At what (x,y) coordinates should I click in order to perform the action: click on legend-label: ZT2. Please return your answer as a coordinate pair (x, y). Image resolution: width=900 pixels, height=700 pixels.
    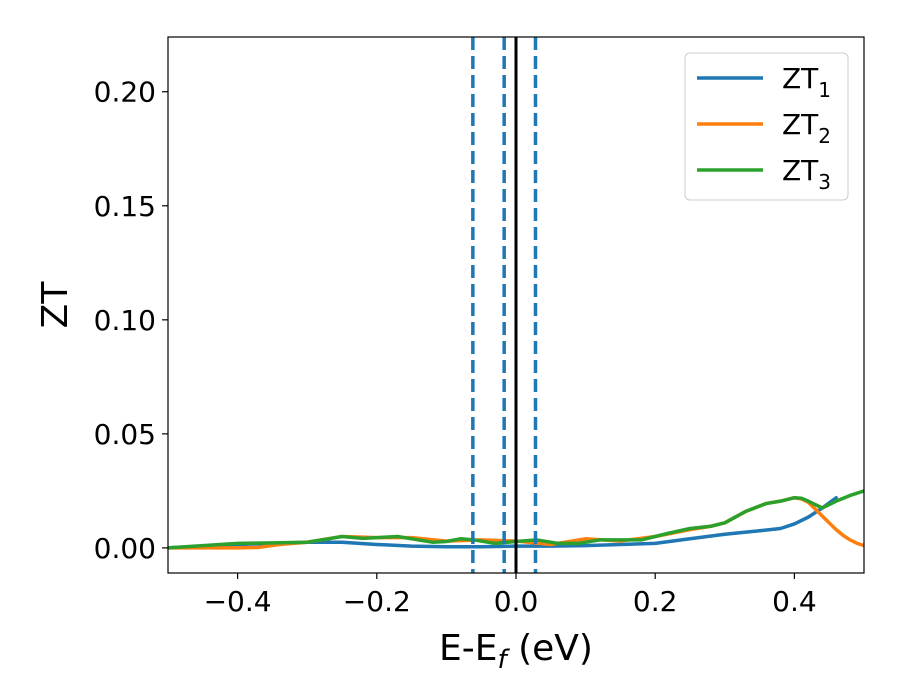
    Looking at the image, I should click on (806, 128).